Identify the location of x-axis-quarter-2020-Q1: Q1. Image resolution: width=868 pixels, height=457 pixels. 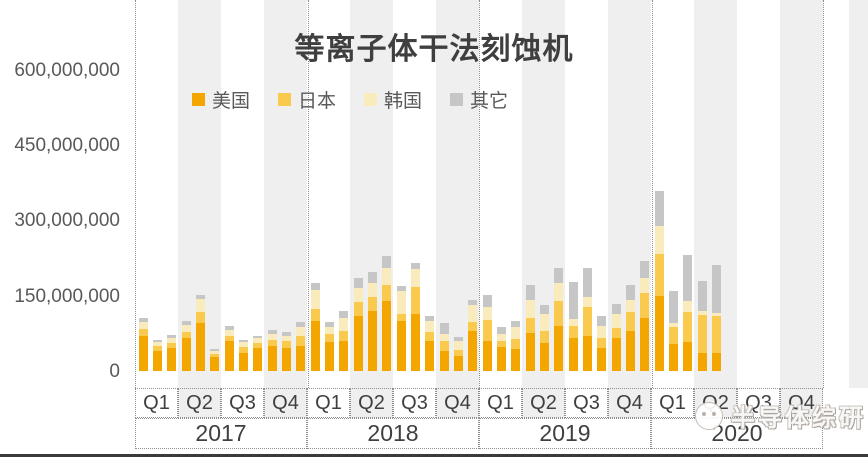
(672, 403).